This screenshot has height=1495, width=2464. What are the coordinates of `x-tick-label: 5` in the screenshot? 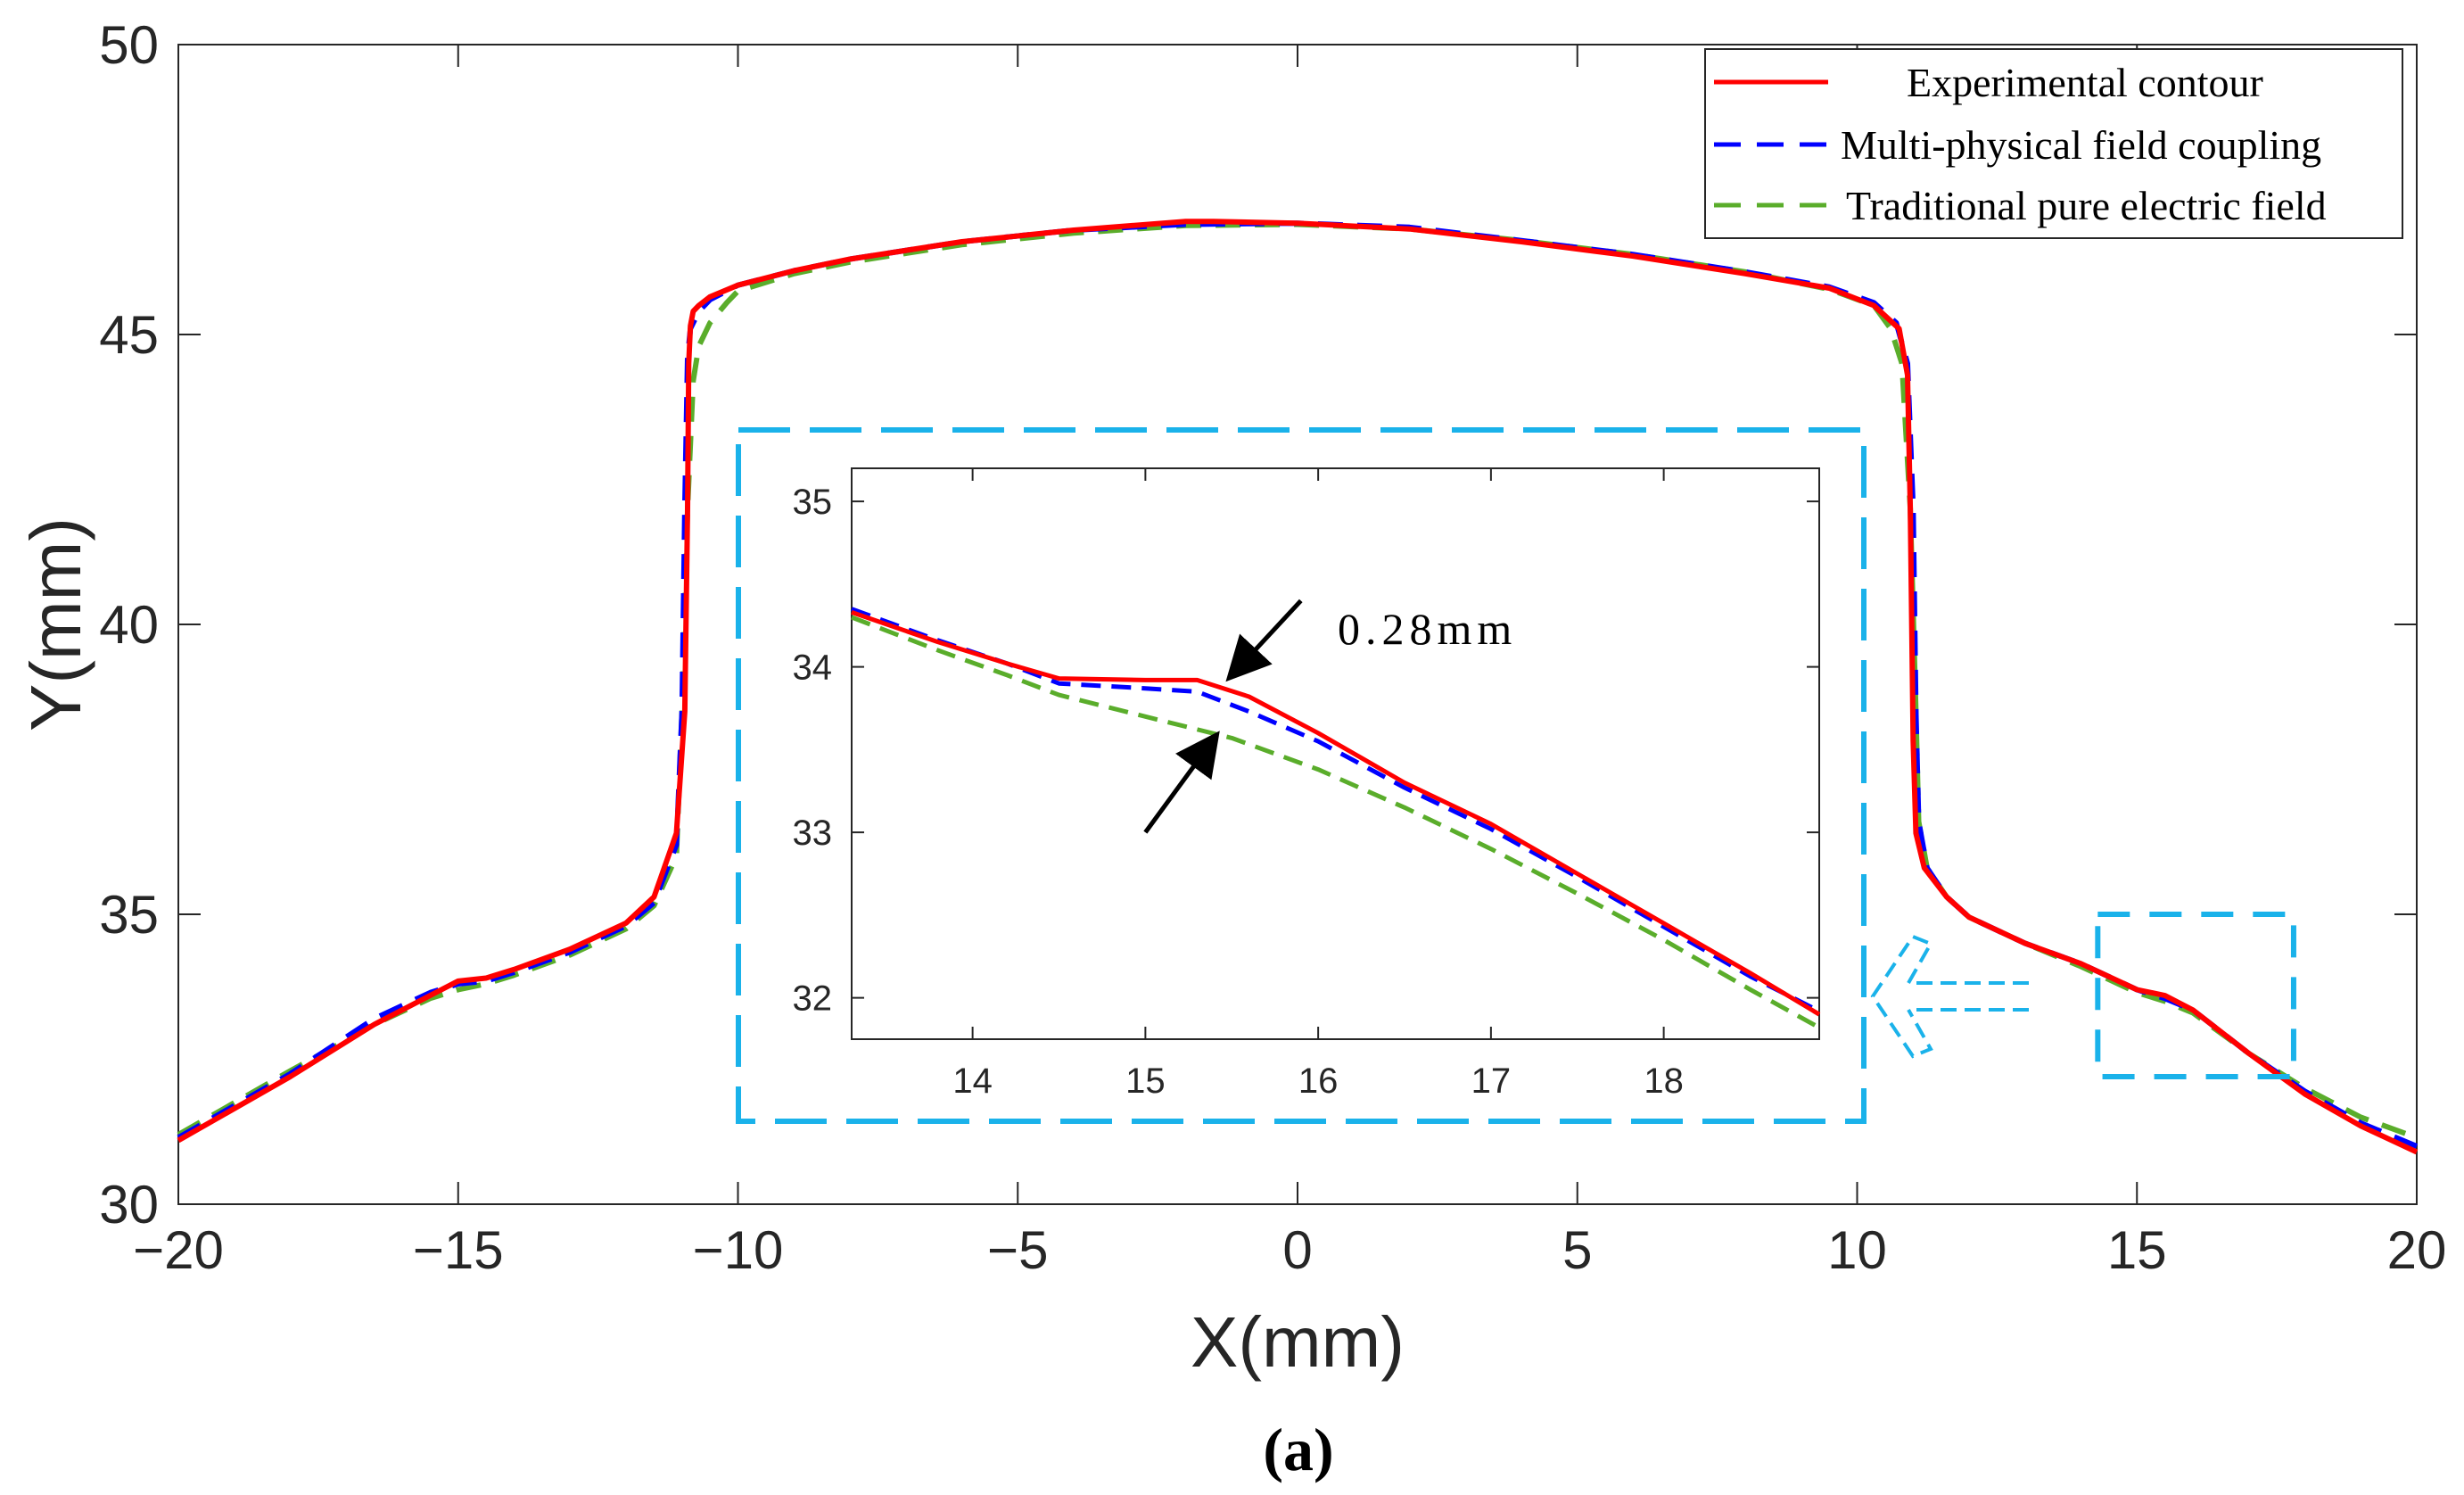 It's located at (1577, 1250).